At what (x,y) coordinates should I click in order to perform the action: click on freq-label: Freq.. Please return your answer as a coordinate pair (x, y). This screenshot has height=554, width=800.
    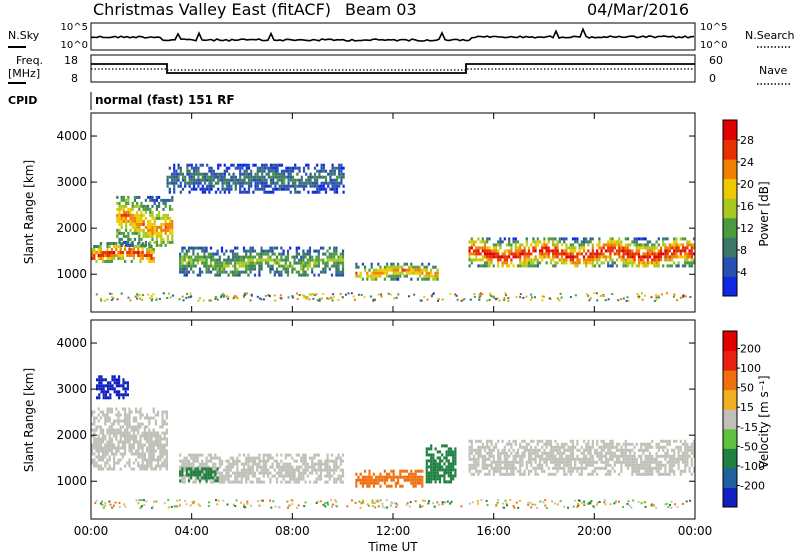
    Looking at the image, I should click on (29, 60).